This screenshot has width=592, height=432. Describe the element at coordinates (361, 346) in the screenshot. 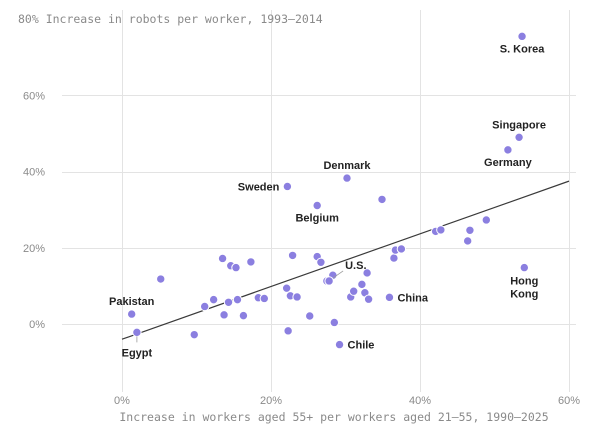

I see `point-label-chile: Chile` at that location.